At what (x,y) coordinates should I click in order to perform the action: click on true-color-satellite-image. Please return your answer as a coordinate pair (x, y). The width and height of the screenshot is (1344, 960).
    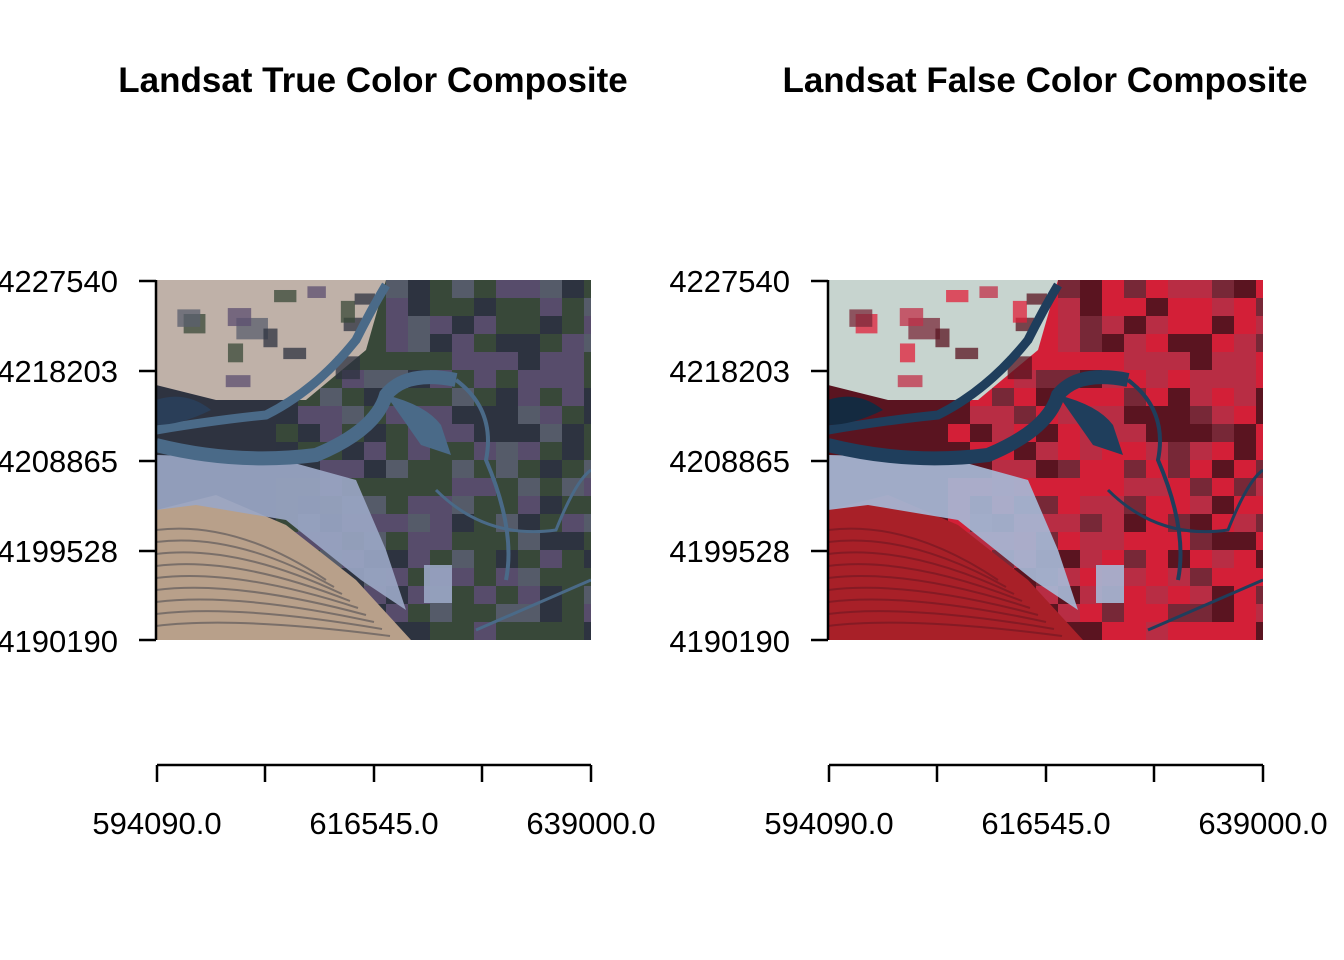
    Looking at the image, I should click on (373, 460).